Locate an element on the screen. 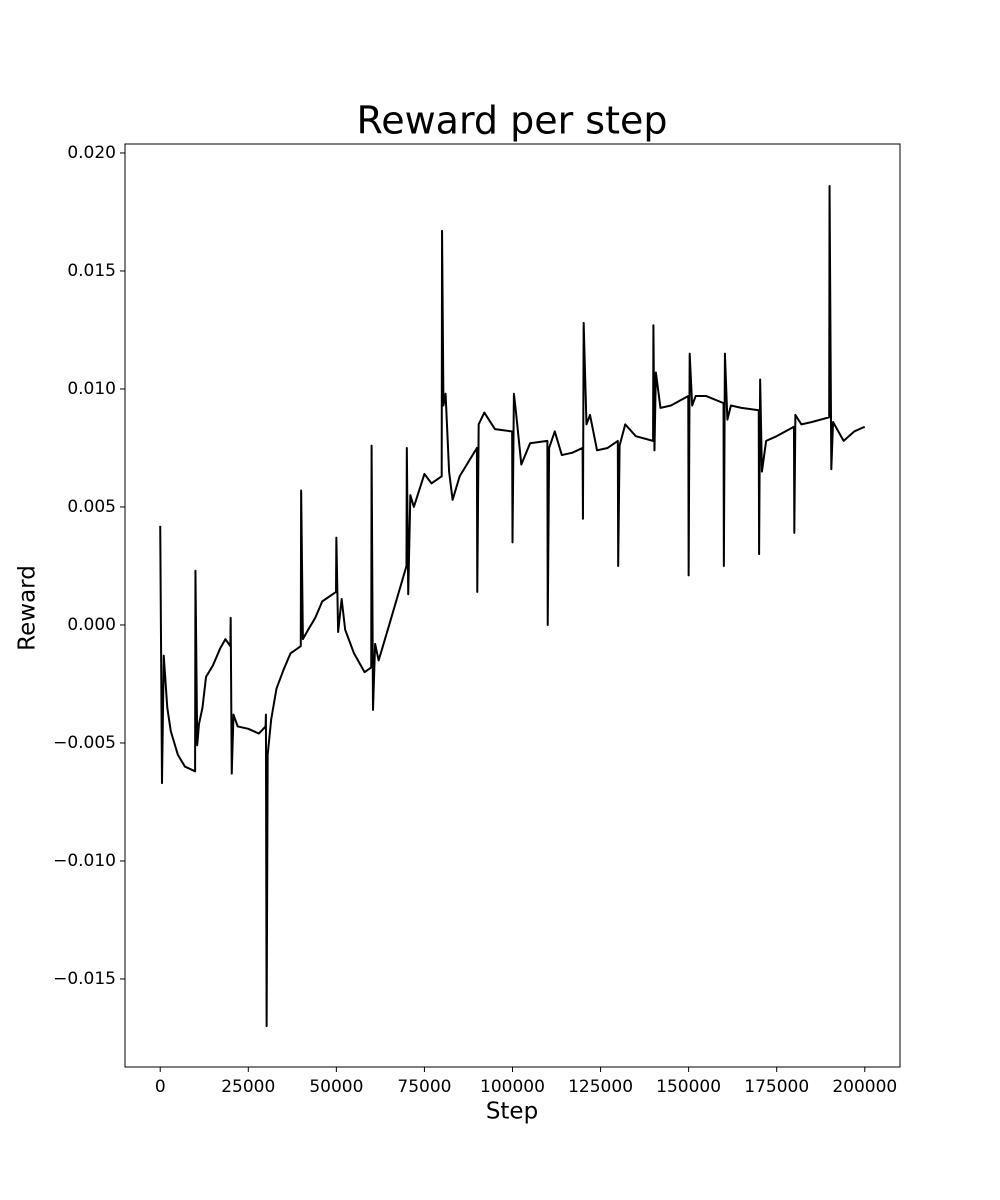 The width and height of the screenshot is (1000, 1200). y-axis-label: Reward is located at coordinates (28, 608).